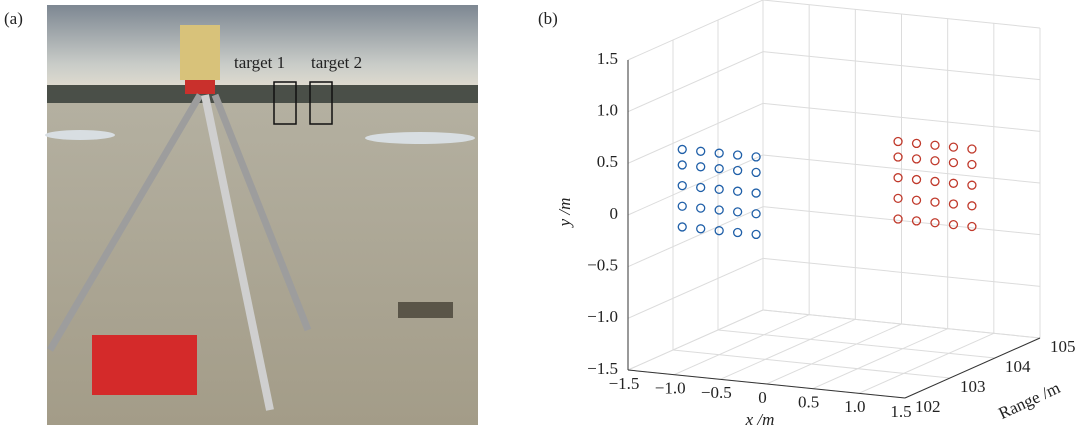 The height and width of the screenshot is (436, 1092). Describe the element at coordinates (1030, 400) in the screenshot. I see `z-axis-label: Range /m` at that location.